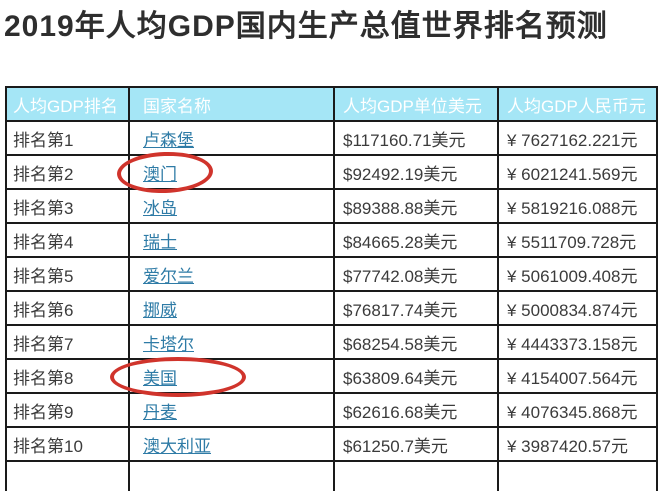 This screenshot has width=661, height=491. I want to click on usd-value-cell: $92492.19美元, so click(416, 172).